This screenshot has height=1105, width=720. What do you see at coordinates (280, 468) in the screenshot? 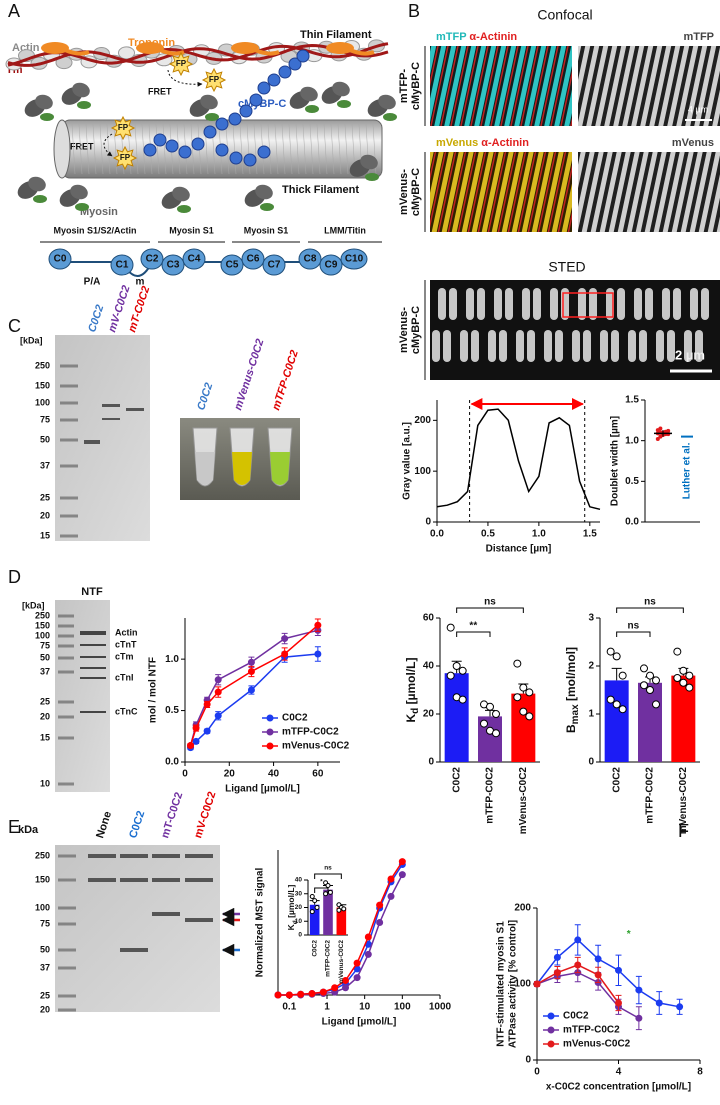
I see `tube-liquid` at bounding box center [280, 468].